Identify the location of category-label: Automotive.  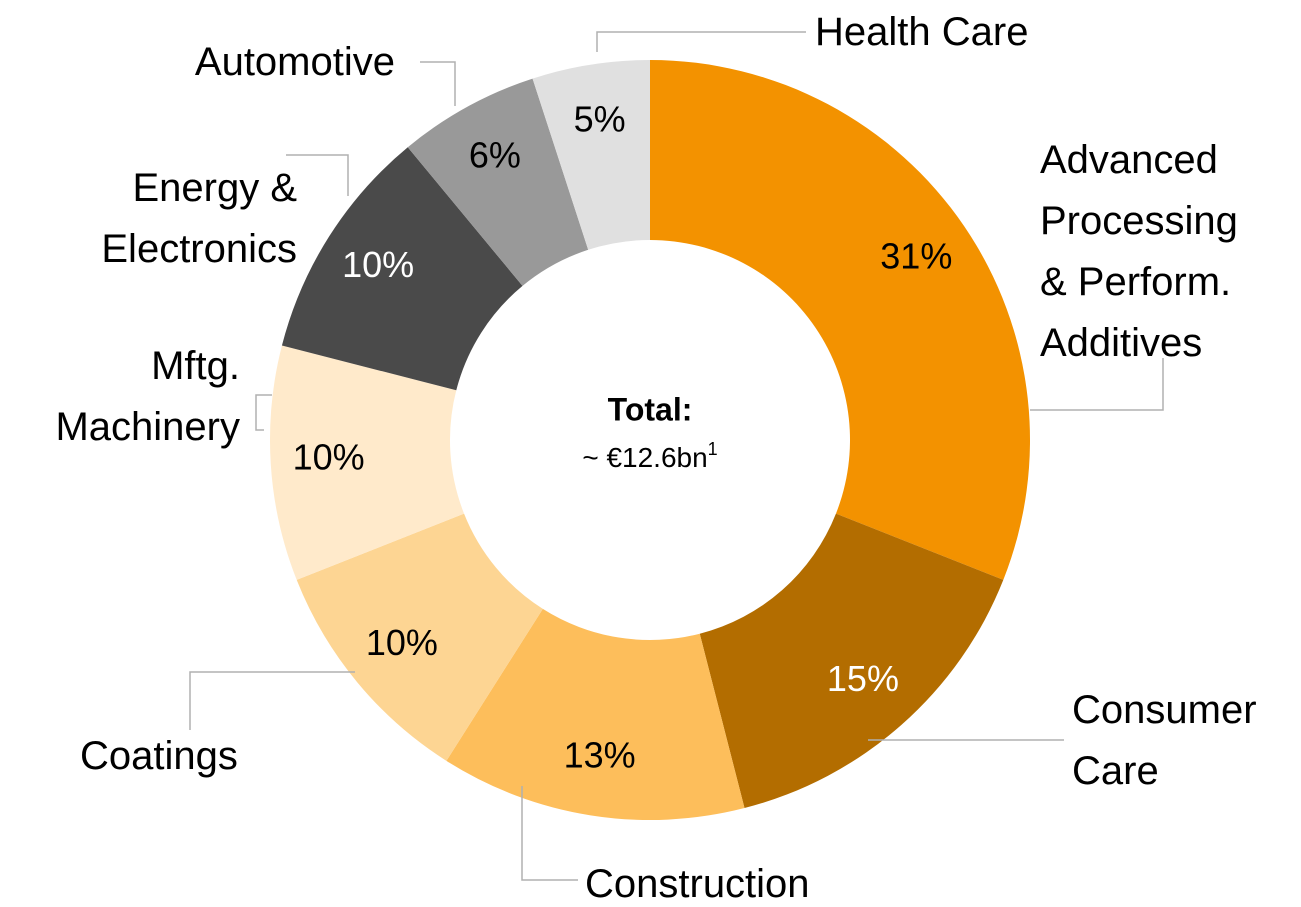
(294, 62).